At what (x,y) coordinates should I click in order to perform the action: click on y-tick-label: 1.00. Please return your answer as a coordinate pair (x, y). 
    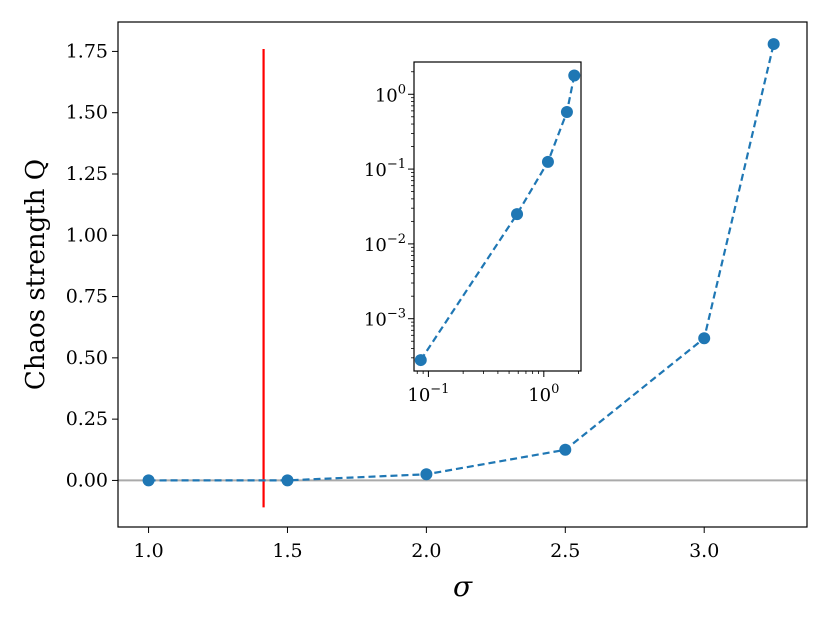
    Looking at the image, I should click on (87, 235).